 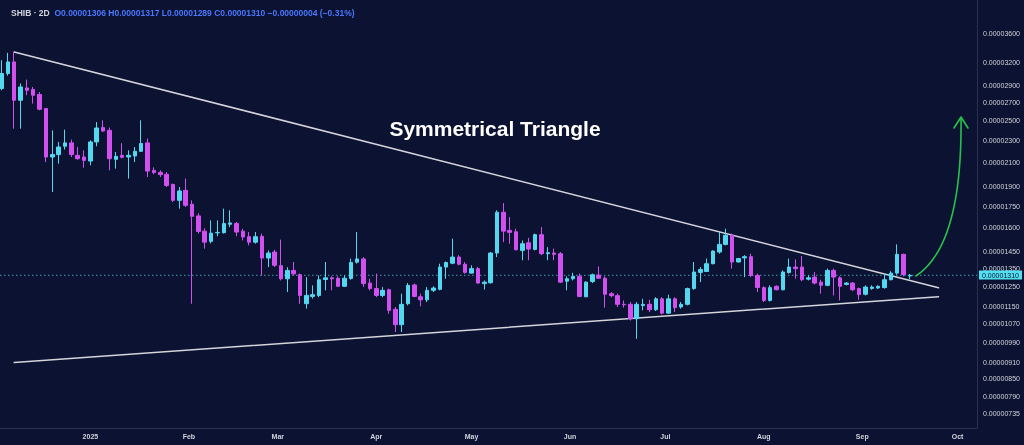 I want to click on text: SHIB · 2D, so click(x=30, y=12).